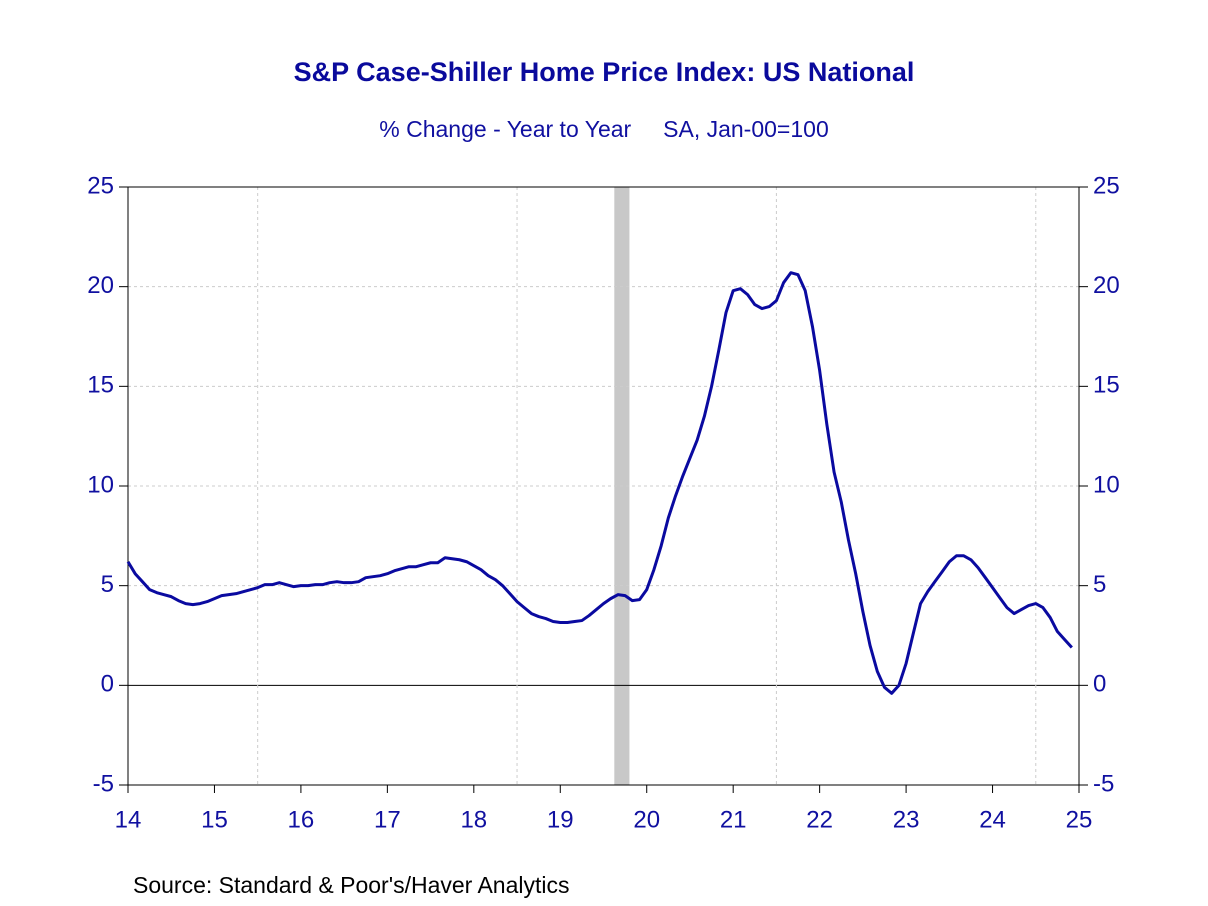 Image resolution: width=1208 pixels, height=906 pixels. I want to click on x-tick-label: 22, so click(819, 819).